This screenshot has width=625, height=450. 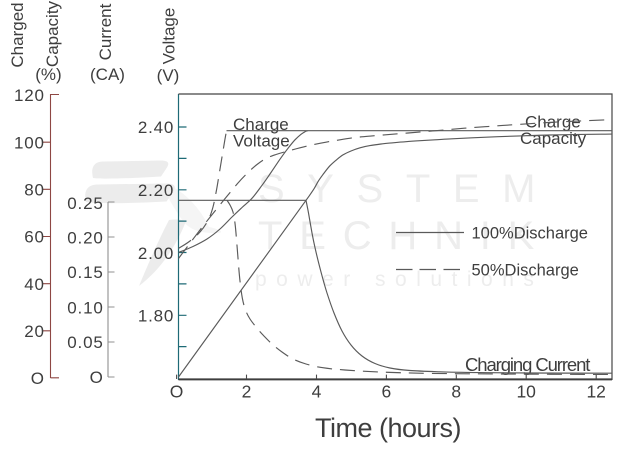 I want to click on svg-text: 0.05, so click(x=85, y=342).